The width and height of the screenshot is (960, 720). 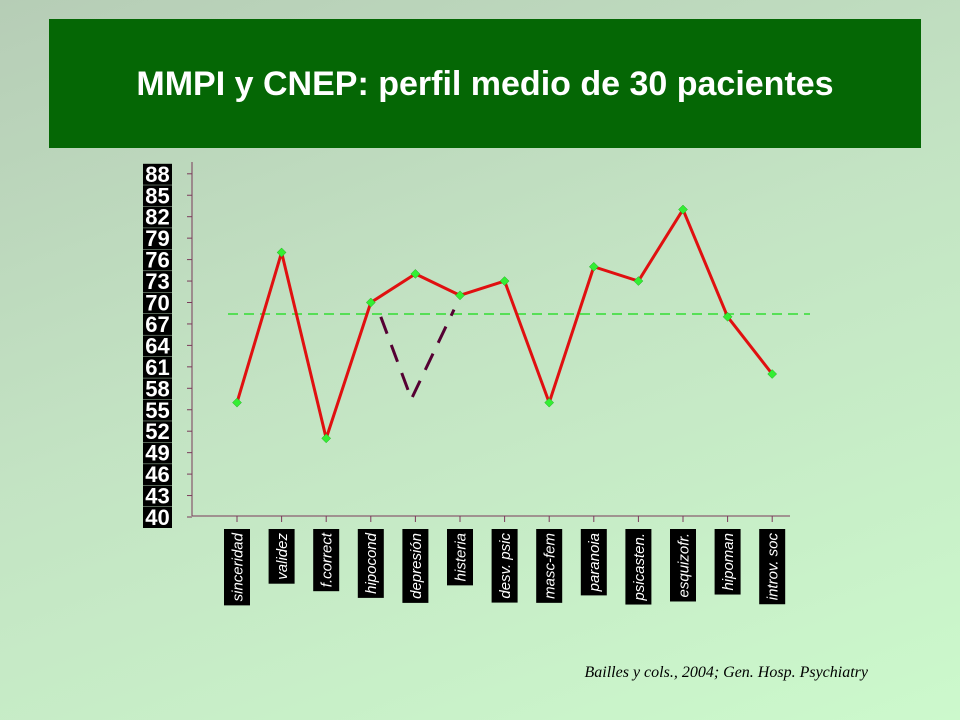 I want to click on x-tick-label-text: paranoia, so click(x=594, y=562).